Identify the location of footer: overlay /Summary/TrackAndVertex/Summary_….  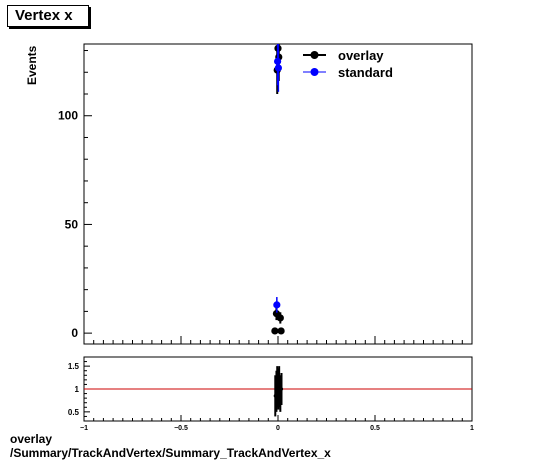
(170, 446).